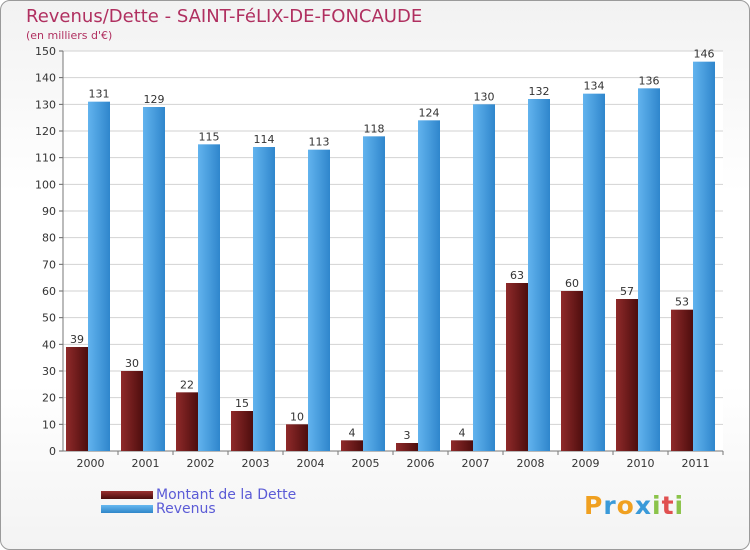  I want to click on proxiti-logo-letter: r, so click(610, 505).